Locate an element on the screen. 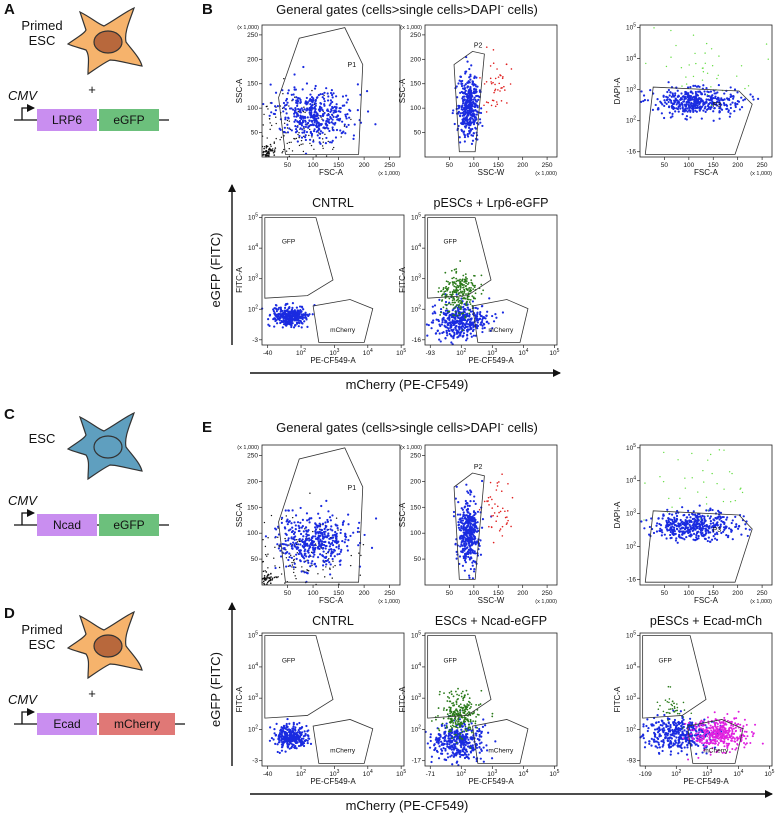 This screenshot has height=817, width=777. gate is located at coordinates (299, 258).